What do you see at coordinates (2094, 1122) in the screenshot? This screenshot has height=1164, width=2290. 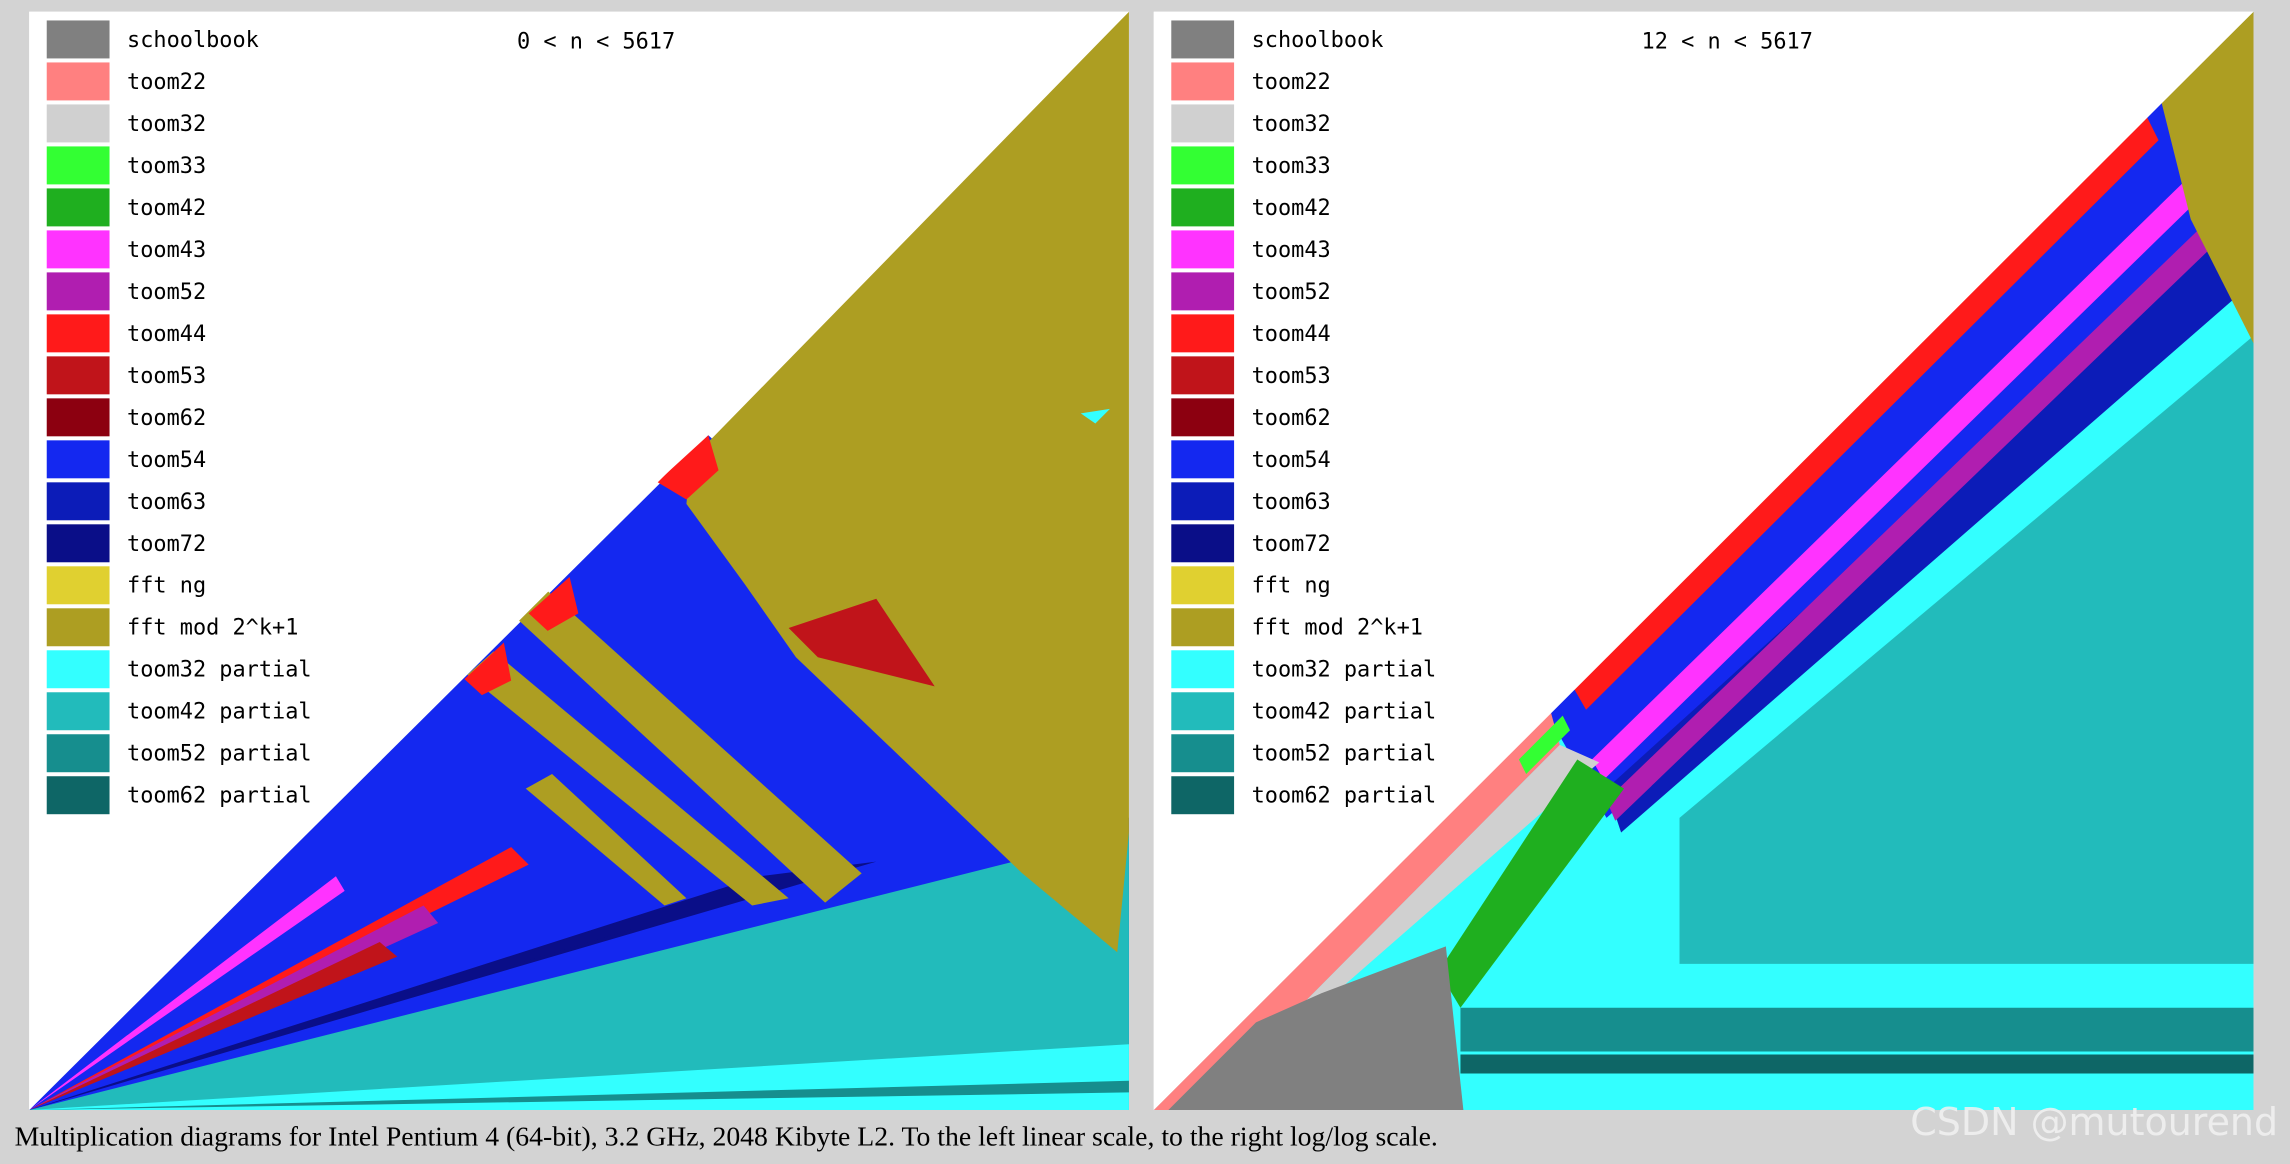 I see `watermark: CSDN @mutourend` at bounding box center [2094, 1122].